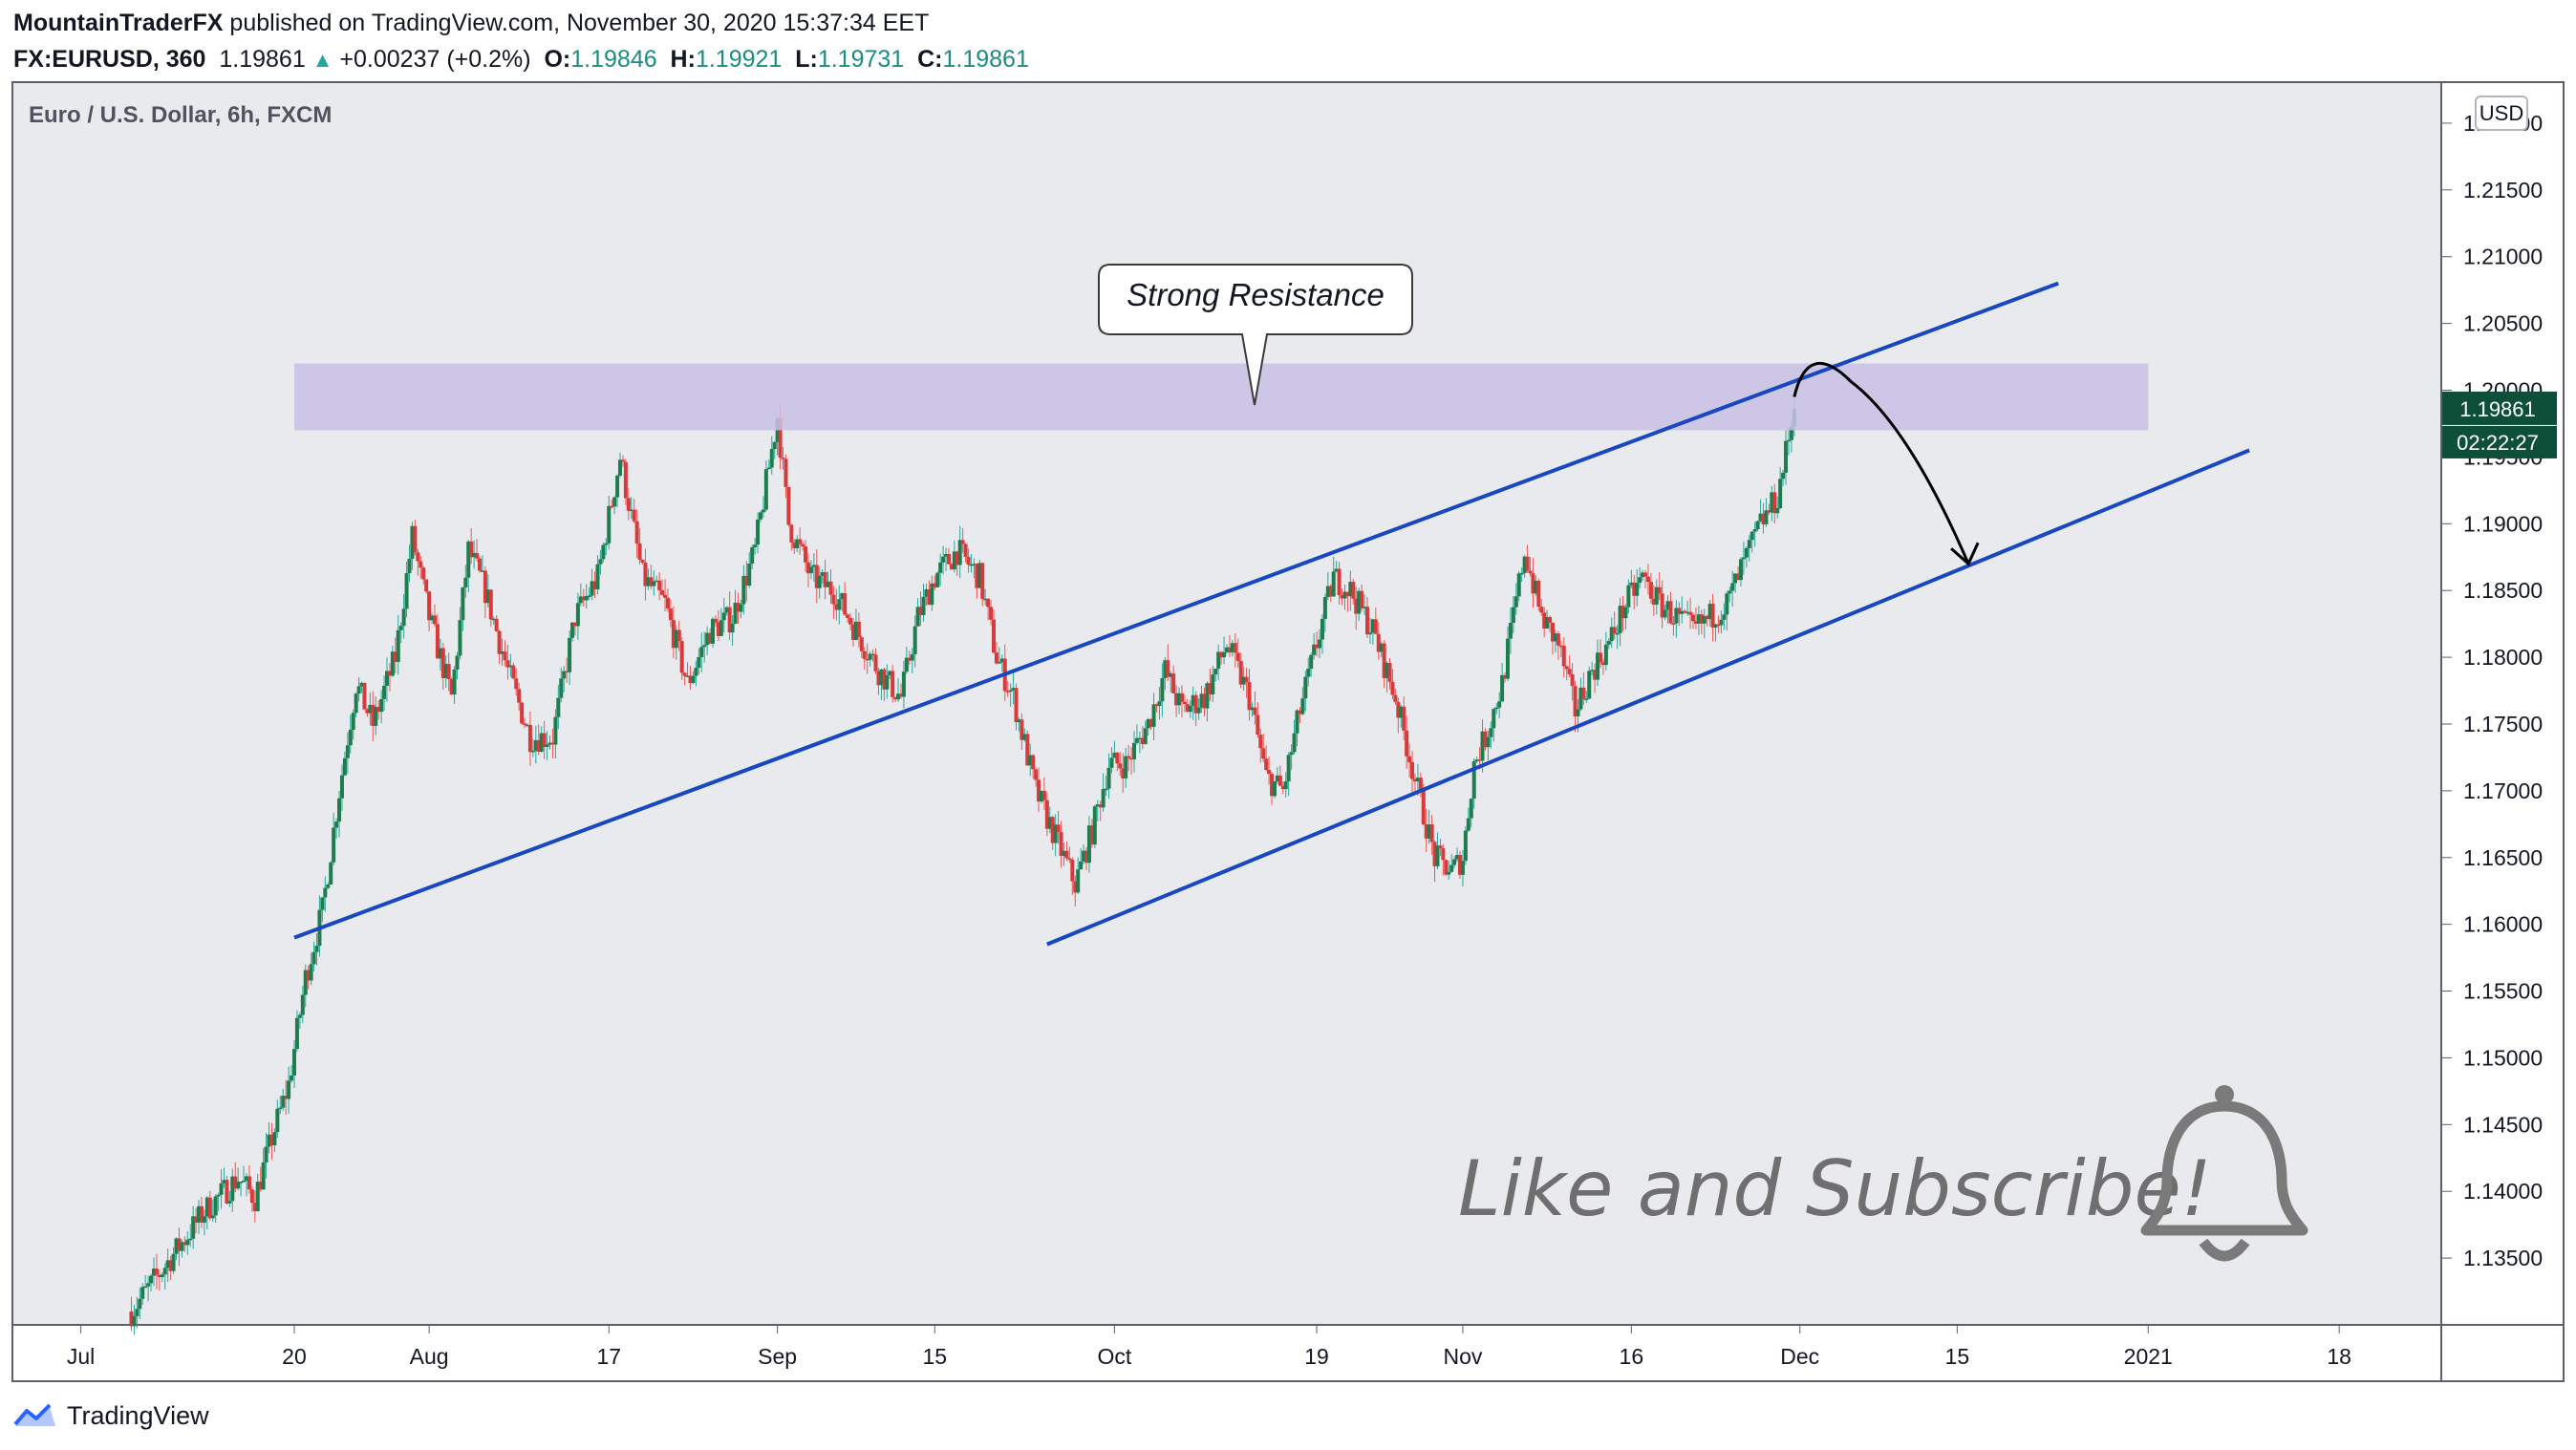 The width and height of the screenshot is (2576, 1450). Describe the element at coordinates (2499, 408) in the screenshot. I see `last-price-tag` at that location.